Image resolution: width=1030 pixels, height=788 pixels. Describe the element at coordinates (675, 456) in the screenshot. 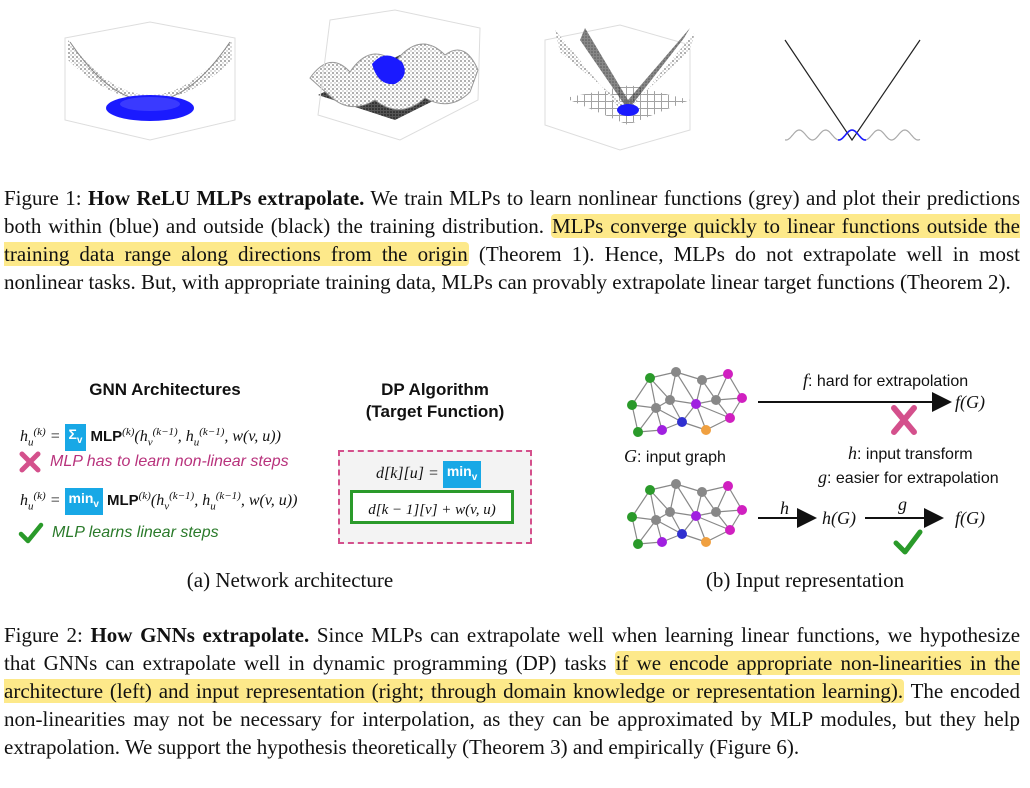

I see `G-label: G: input graph` at that location.